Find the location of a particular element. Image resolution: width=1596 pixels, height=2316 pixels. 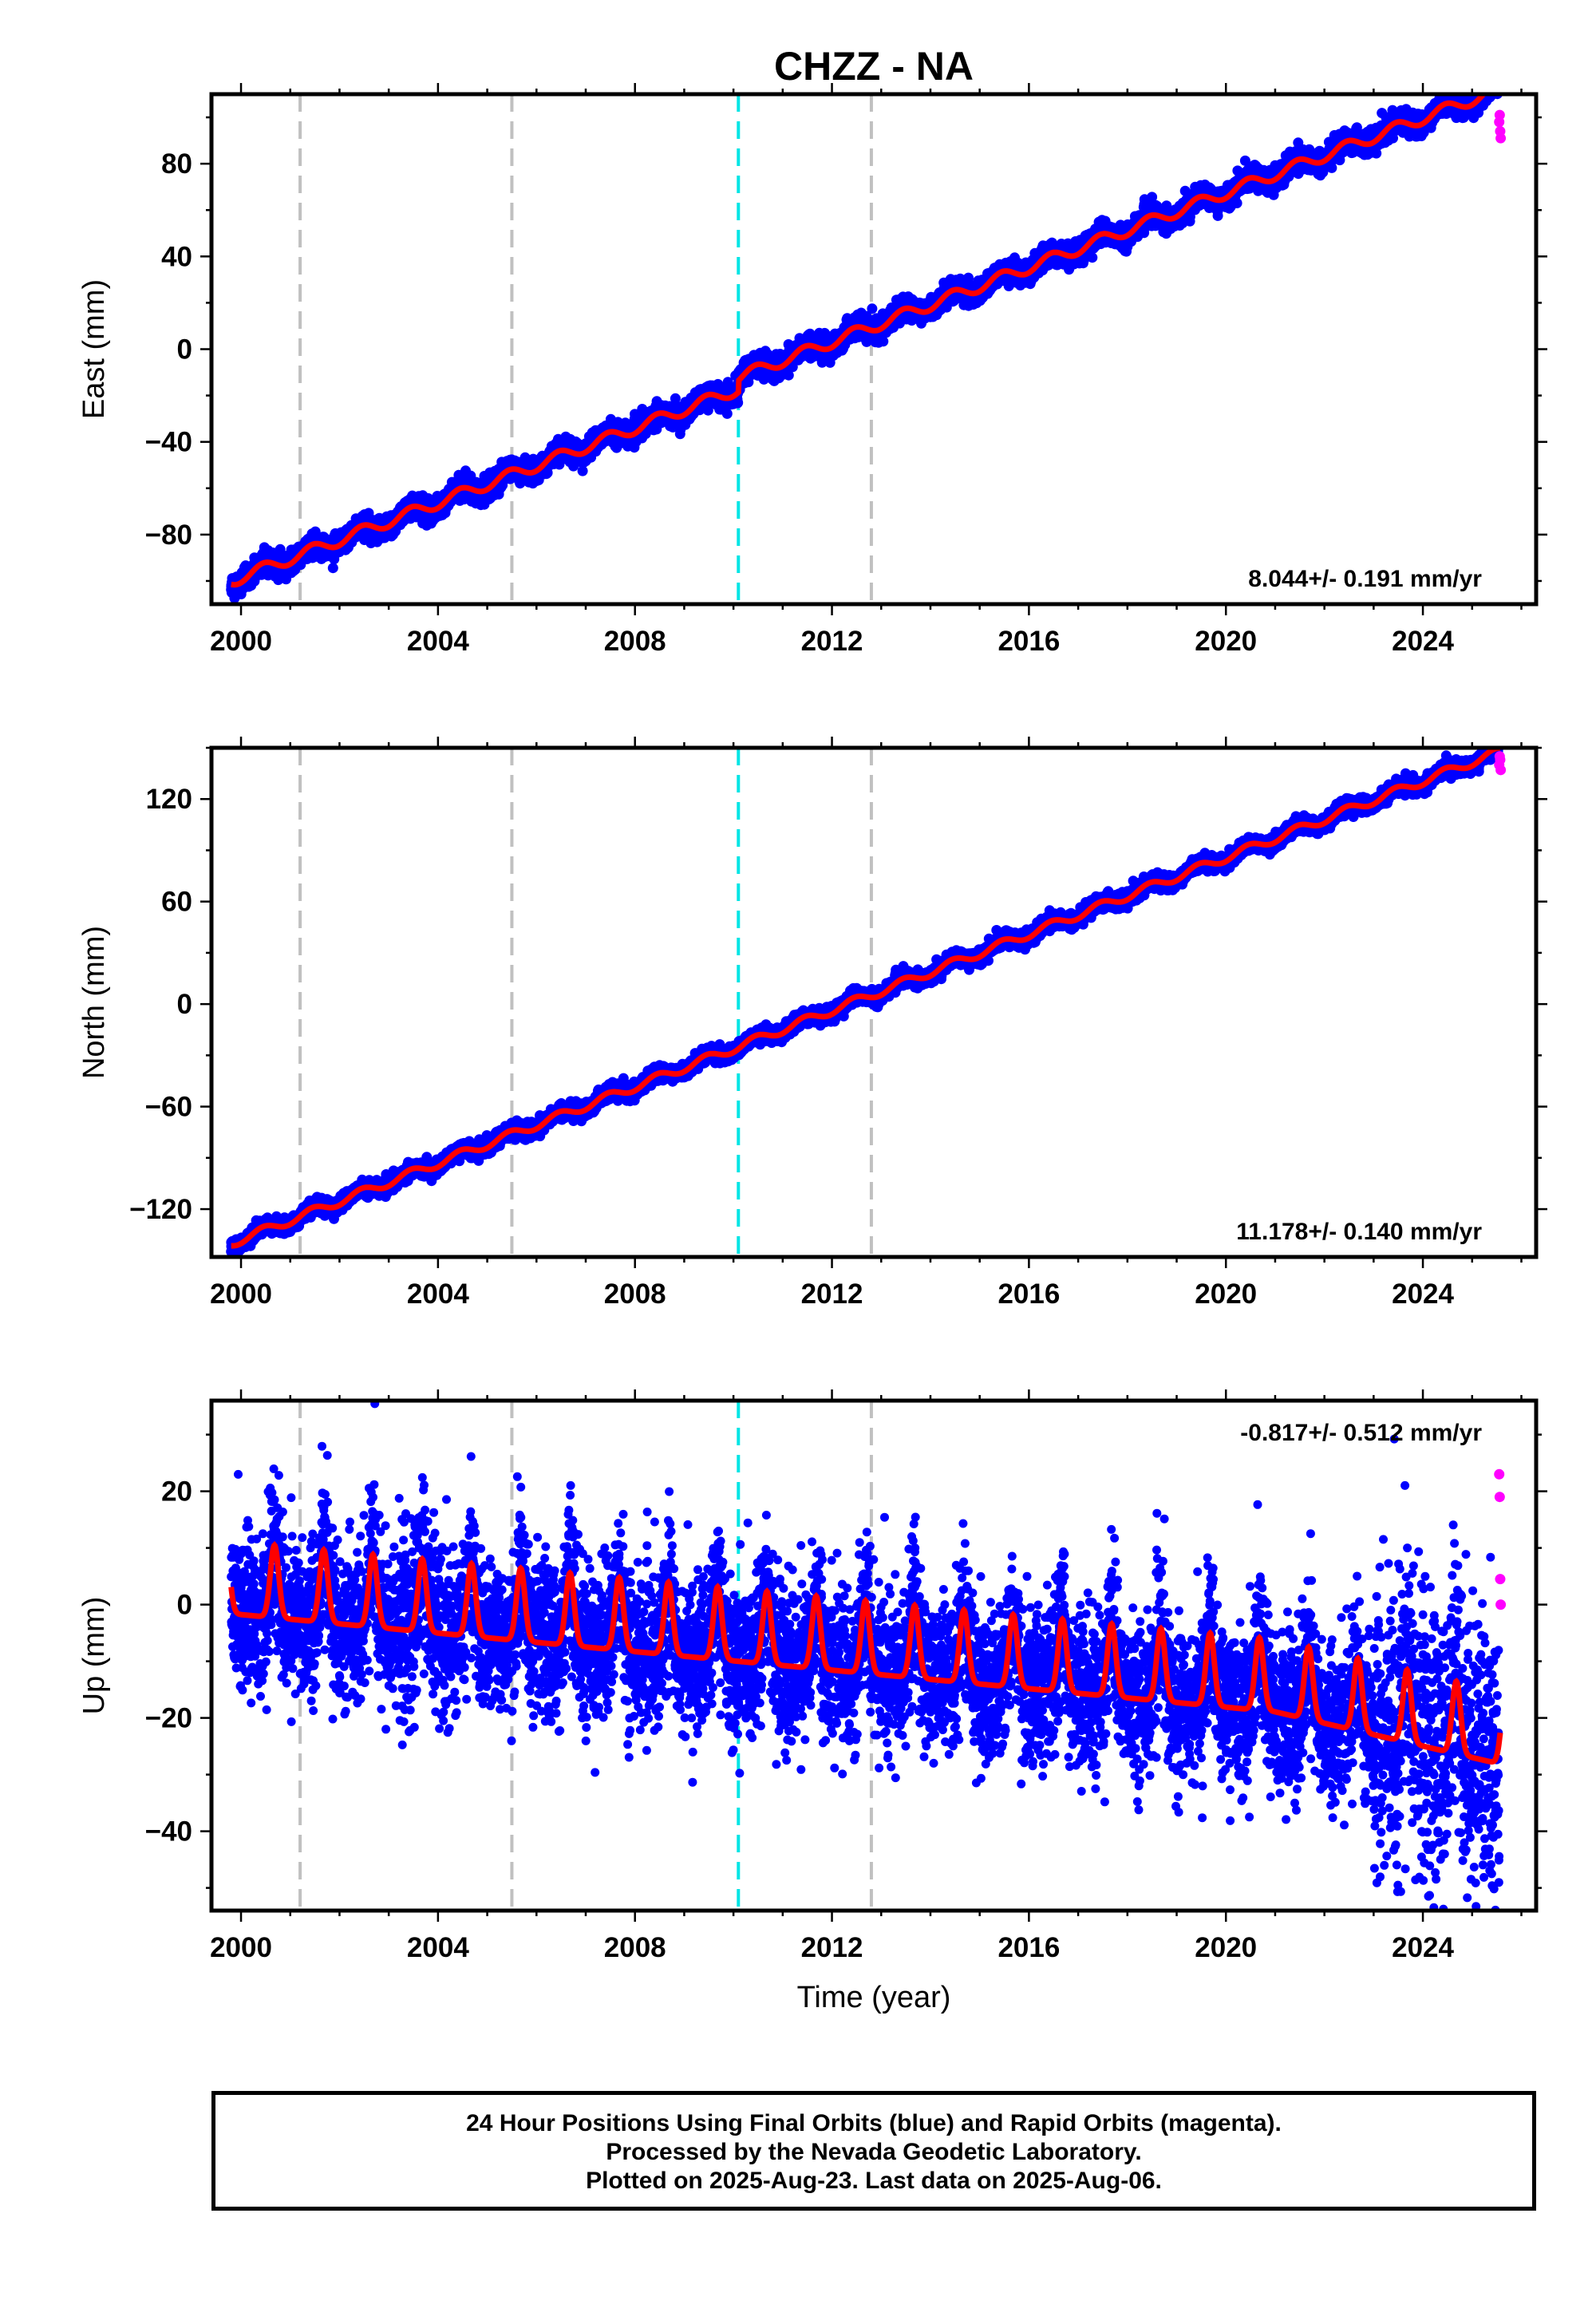

figure-title: CHZZ - NA is located at coordinates (874, 66).